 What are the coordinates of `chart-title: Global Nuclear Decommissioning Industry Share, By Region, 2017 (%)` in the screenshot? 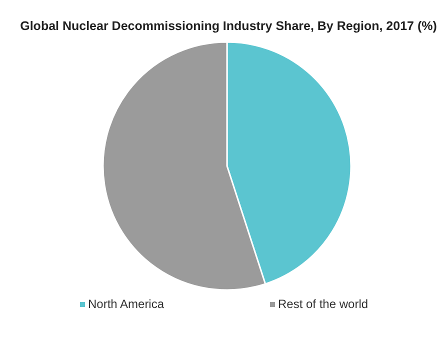 It's located at (228, 26).